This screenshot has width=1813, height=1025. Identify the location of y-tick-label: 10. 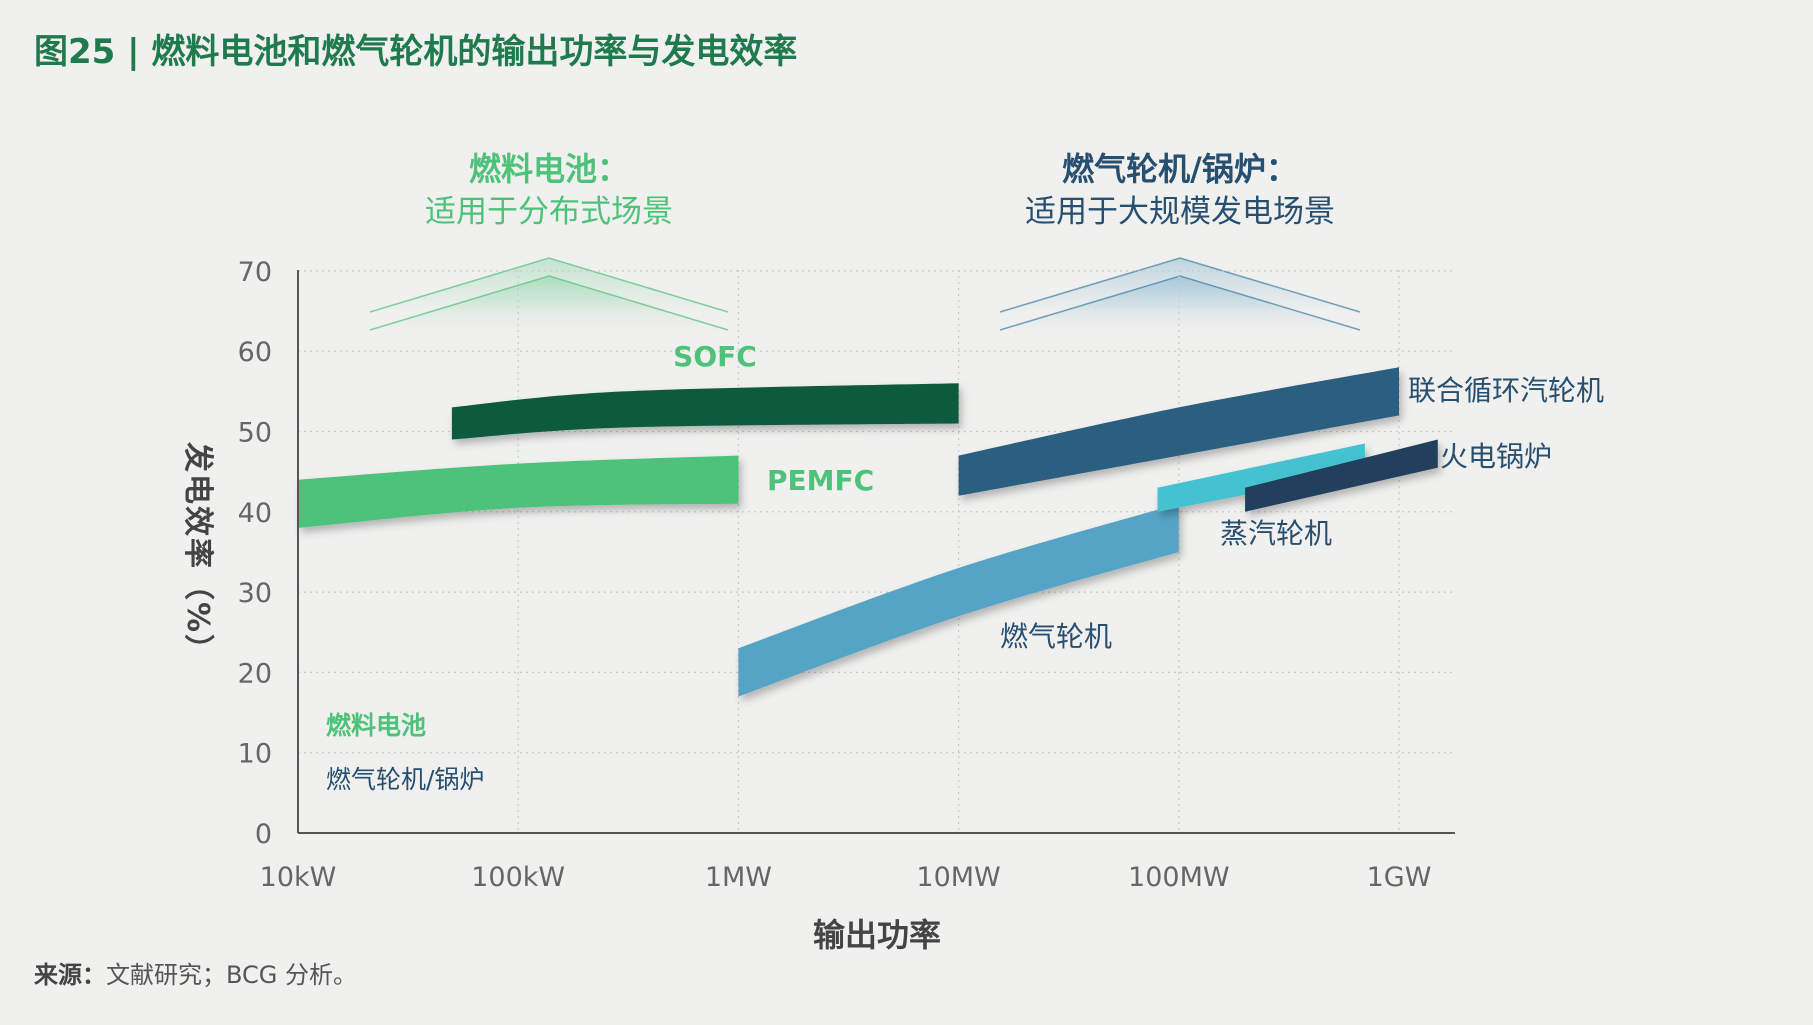
(255, 754).